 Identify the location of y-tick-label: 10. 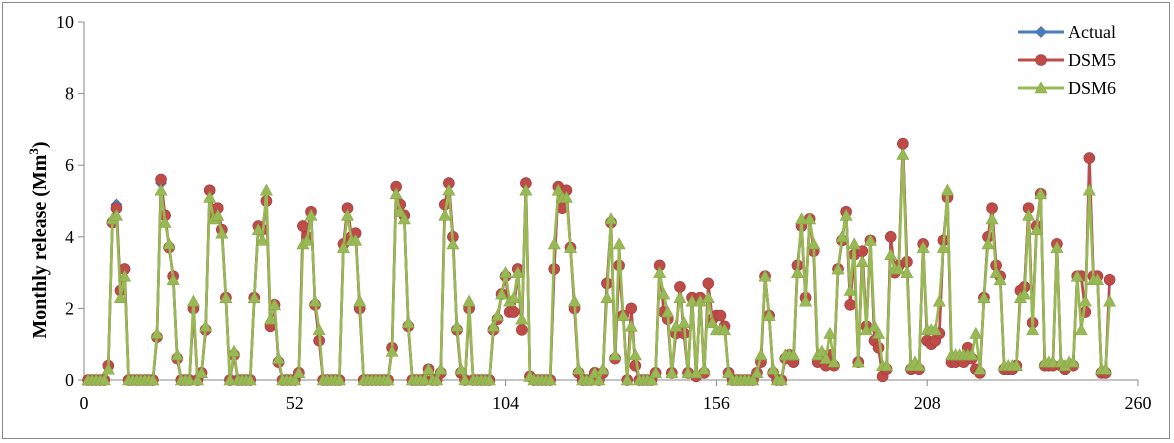
(65, 22).